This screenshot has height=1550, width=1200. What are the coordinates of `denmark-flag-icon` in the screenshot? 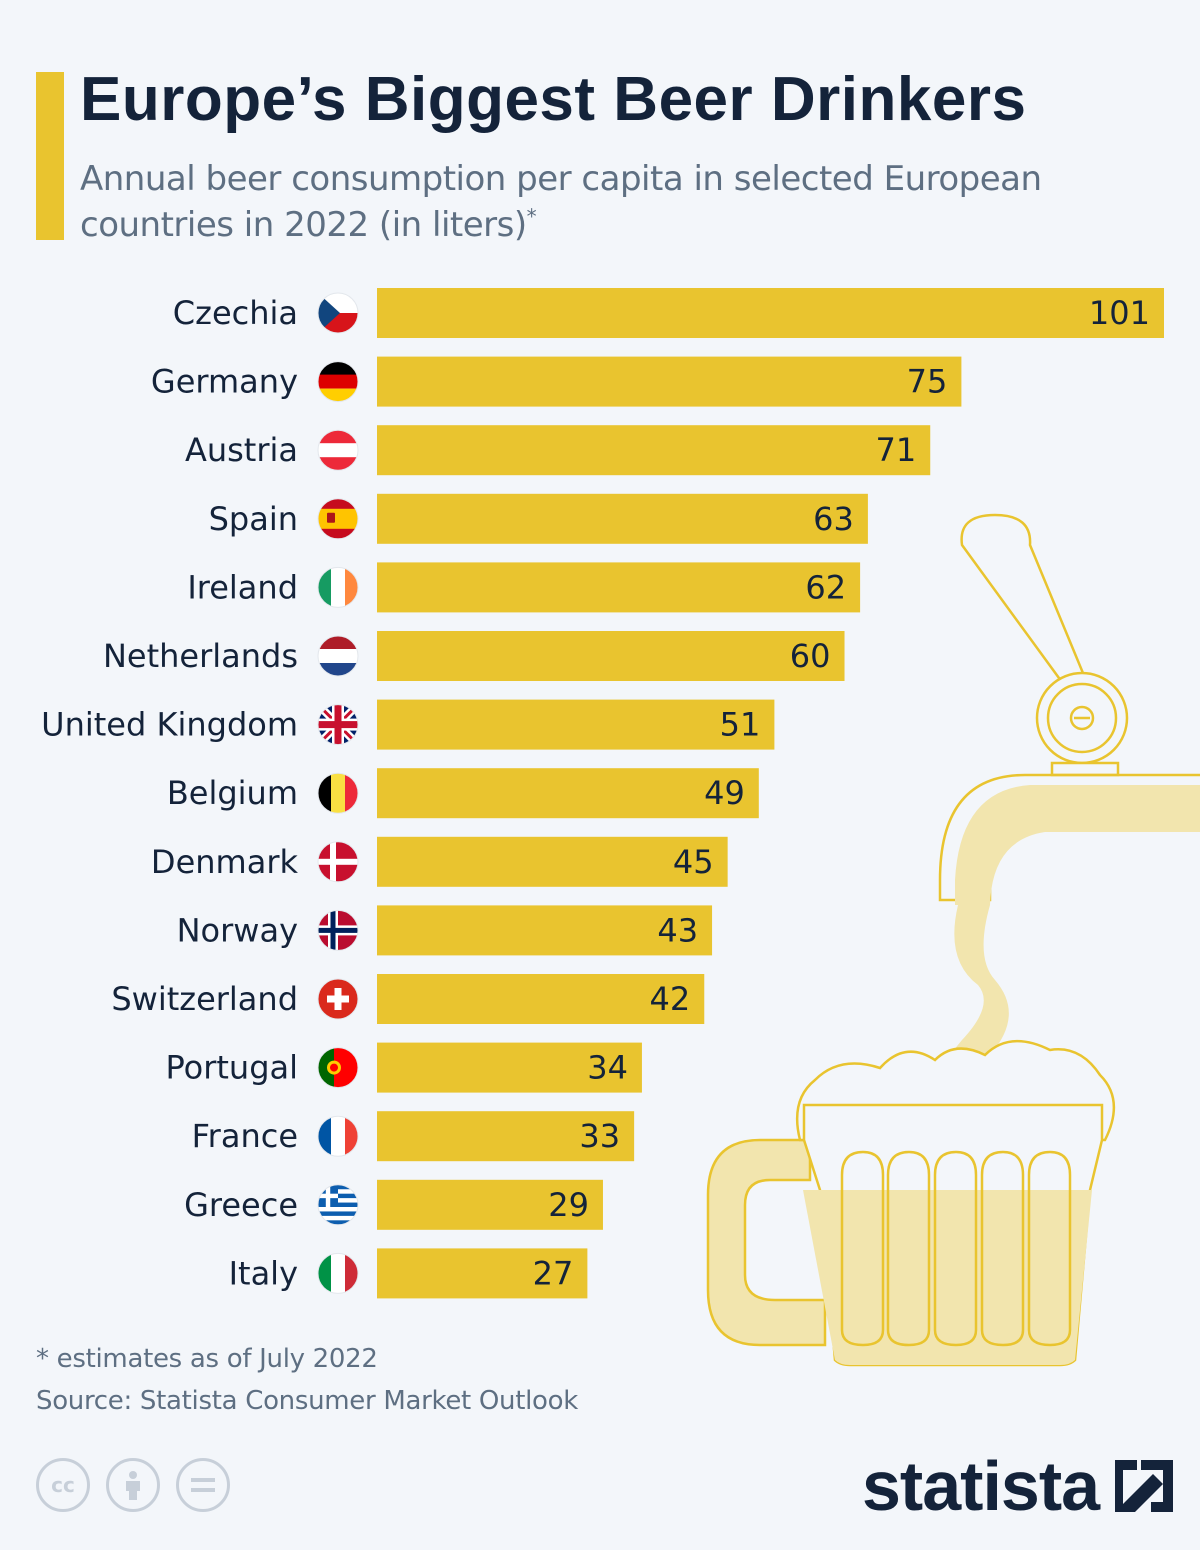 It's located at (338, 862).